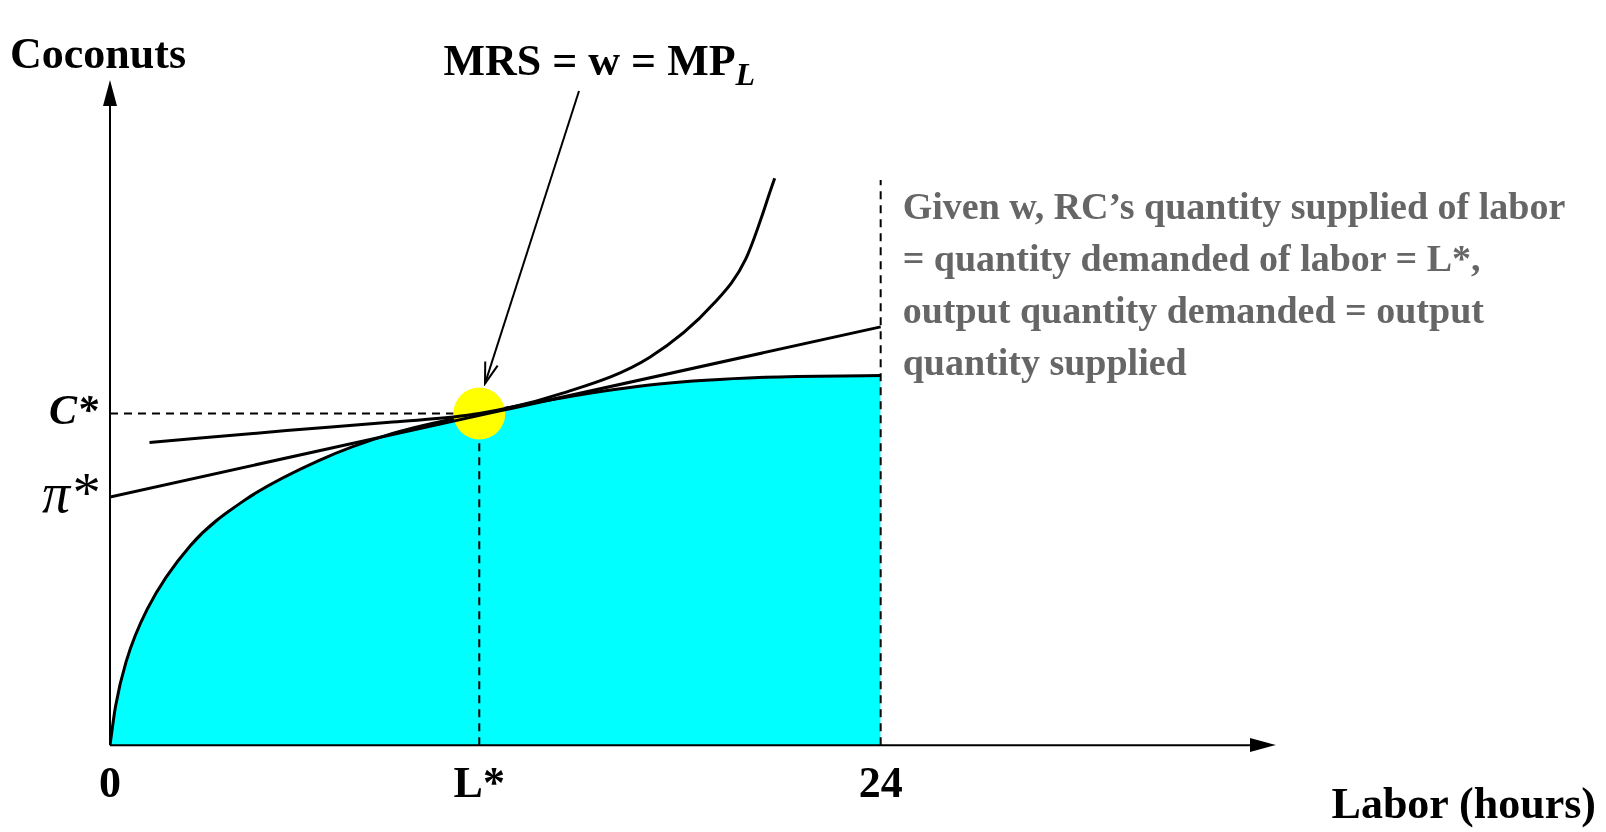 This screenshot has height=832, width=1606. I want to click on ref-line-label: C*, so click(73, 410).